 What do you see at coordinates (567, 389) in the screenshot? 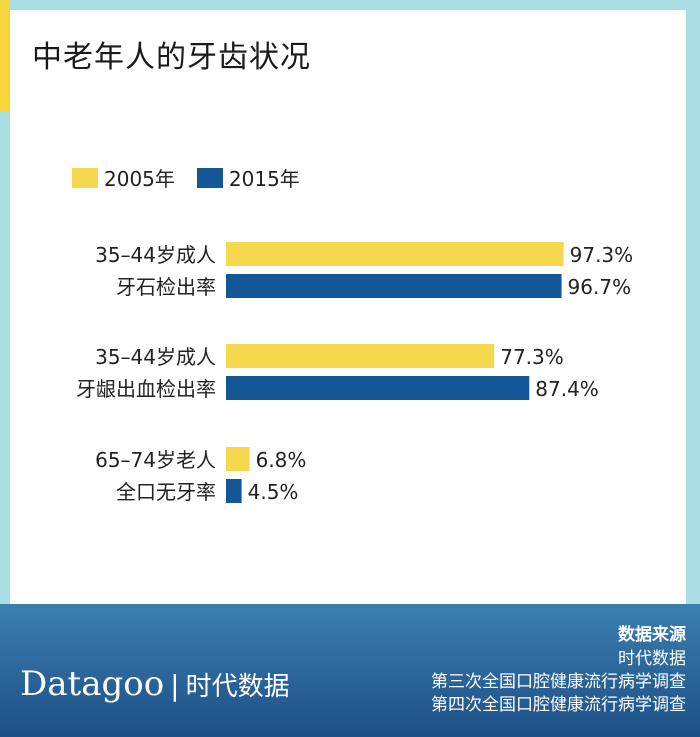
I see `data-label: 87.4%` at bounding box center [567, 389].